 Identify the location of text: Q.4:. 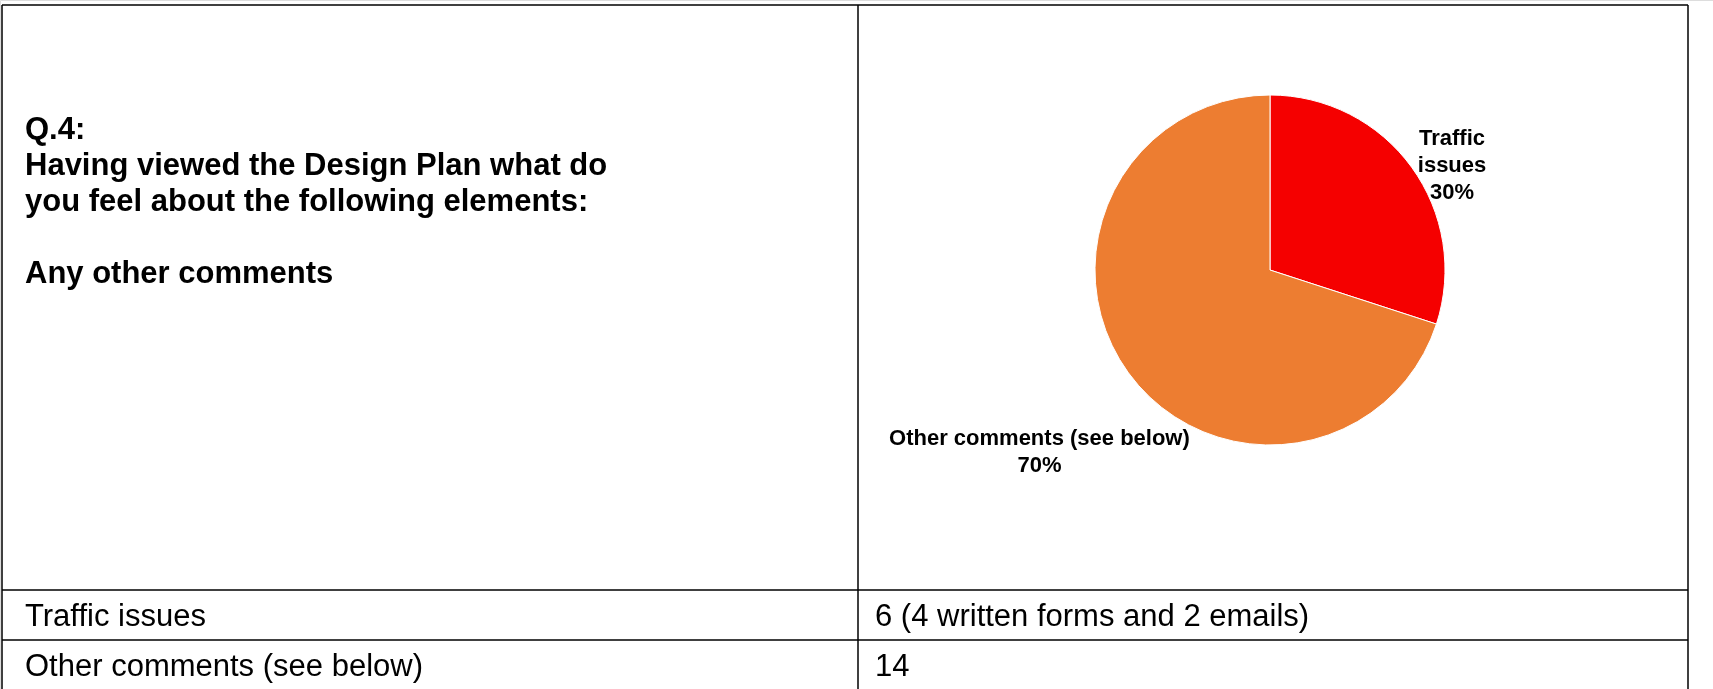
(55, 128).